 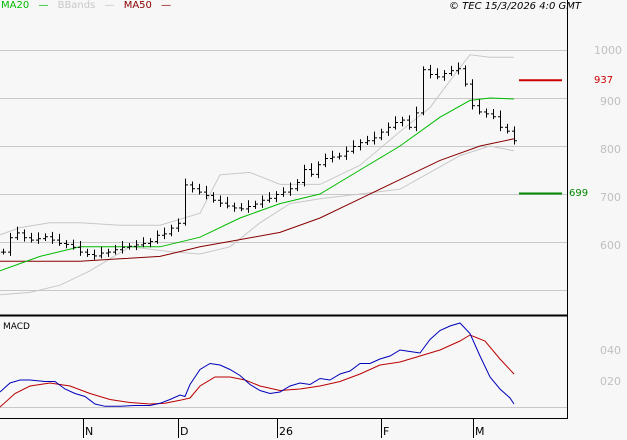 I want to click on price-axis-label-600: 600, so click(x=610, y=245).